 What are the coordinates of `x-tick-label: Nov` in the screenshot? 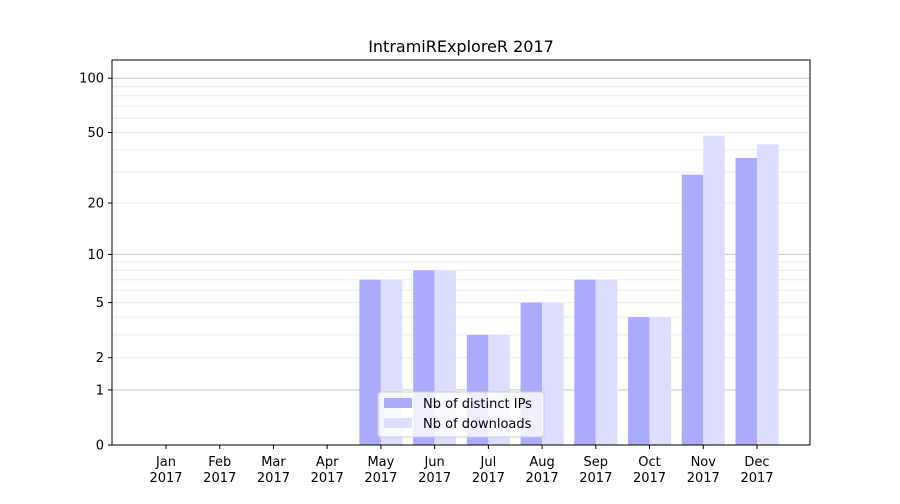 It's located at (704, 462).